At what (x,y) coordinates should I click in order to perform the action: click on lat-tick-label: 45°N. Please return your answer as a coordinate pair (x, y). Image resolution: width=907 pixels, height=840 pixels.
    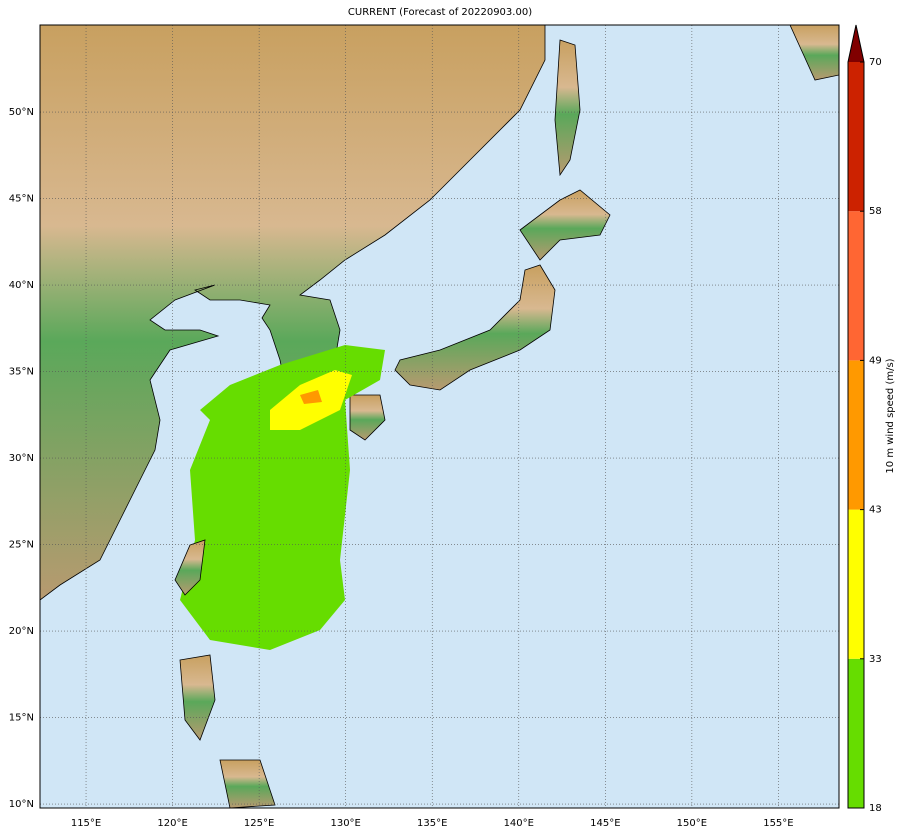
    Looking at the image, I should click on (21, 199).